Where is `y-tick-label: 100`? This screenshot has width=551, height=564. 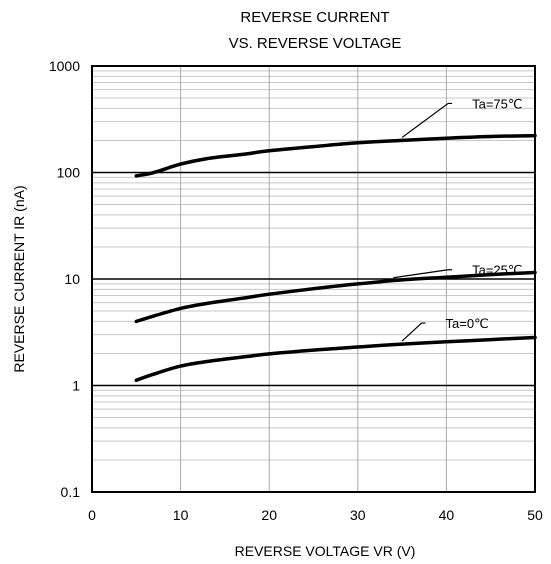
y-tick-label: 100 is located at coordinates (69, 173).